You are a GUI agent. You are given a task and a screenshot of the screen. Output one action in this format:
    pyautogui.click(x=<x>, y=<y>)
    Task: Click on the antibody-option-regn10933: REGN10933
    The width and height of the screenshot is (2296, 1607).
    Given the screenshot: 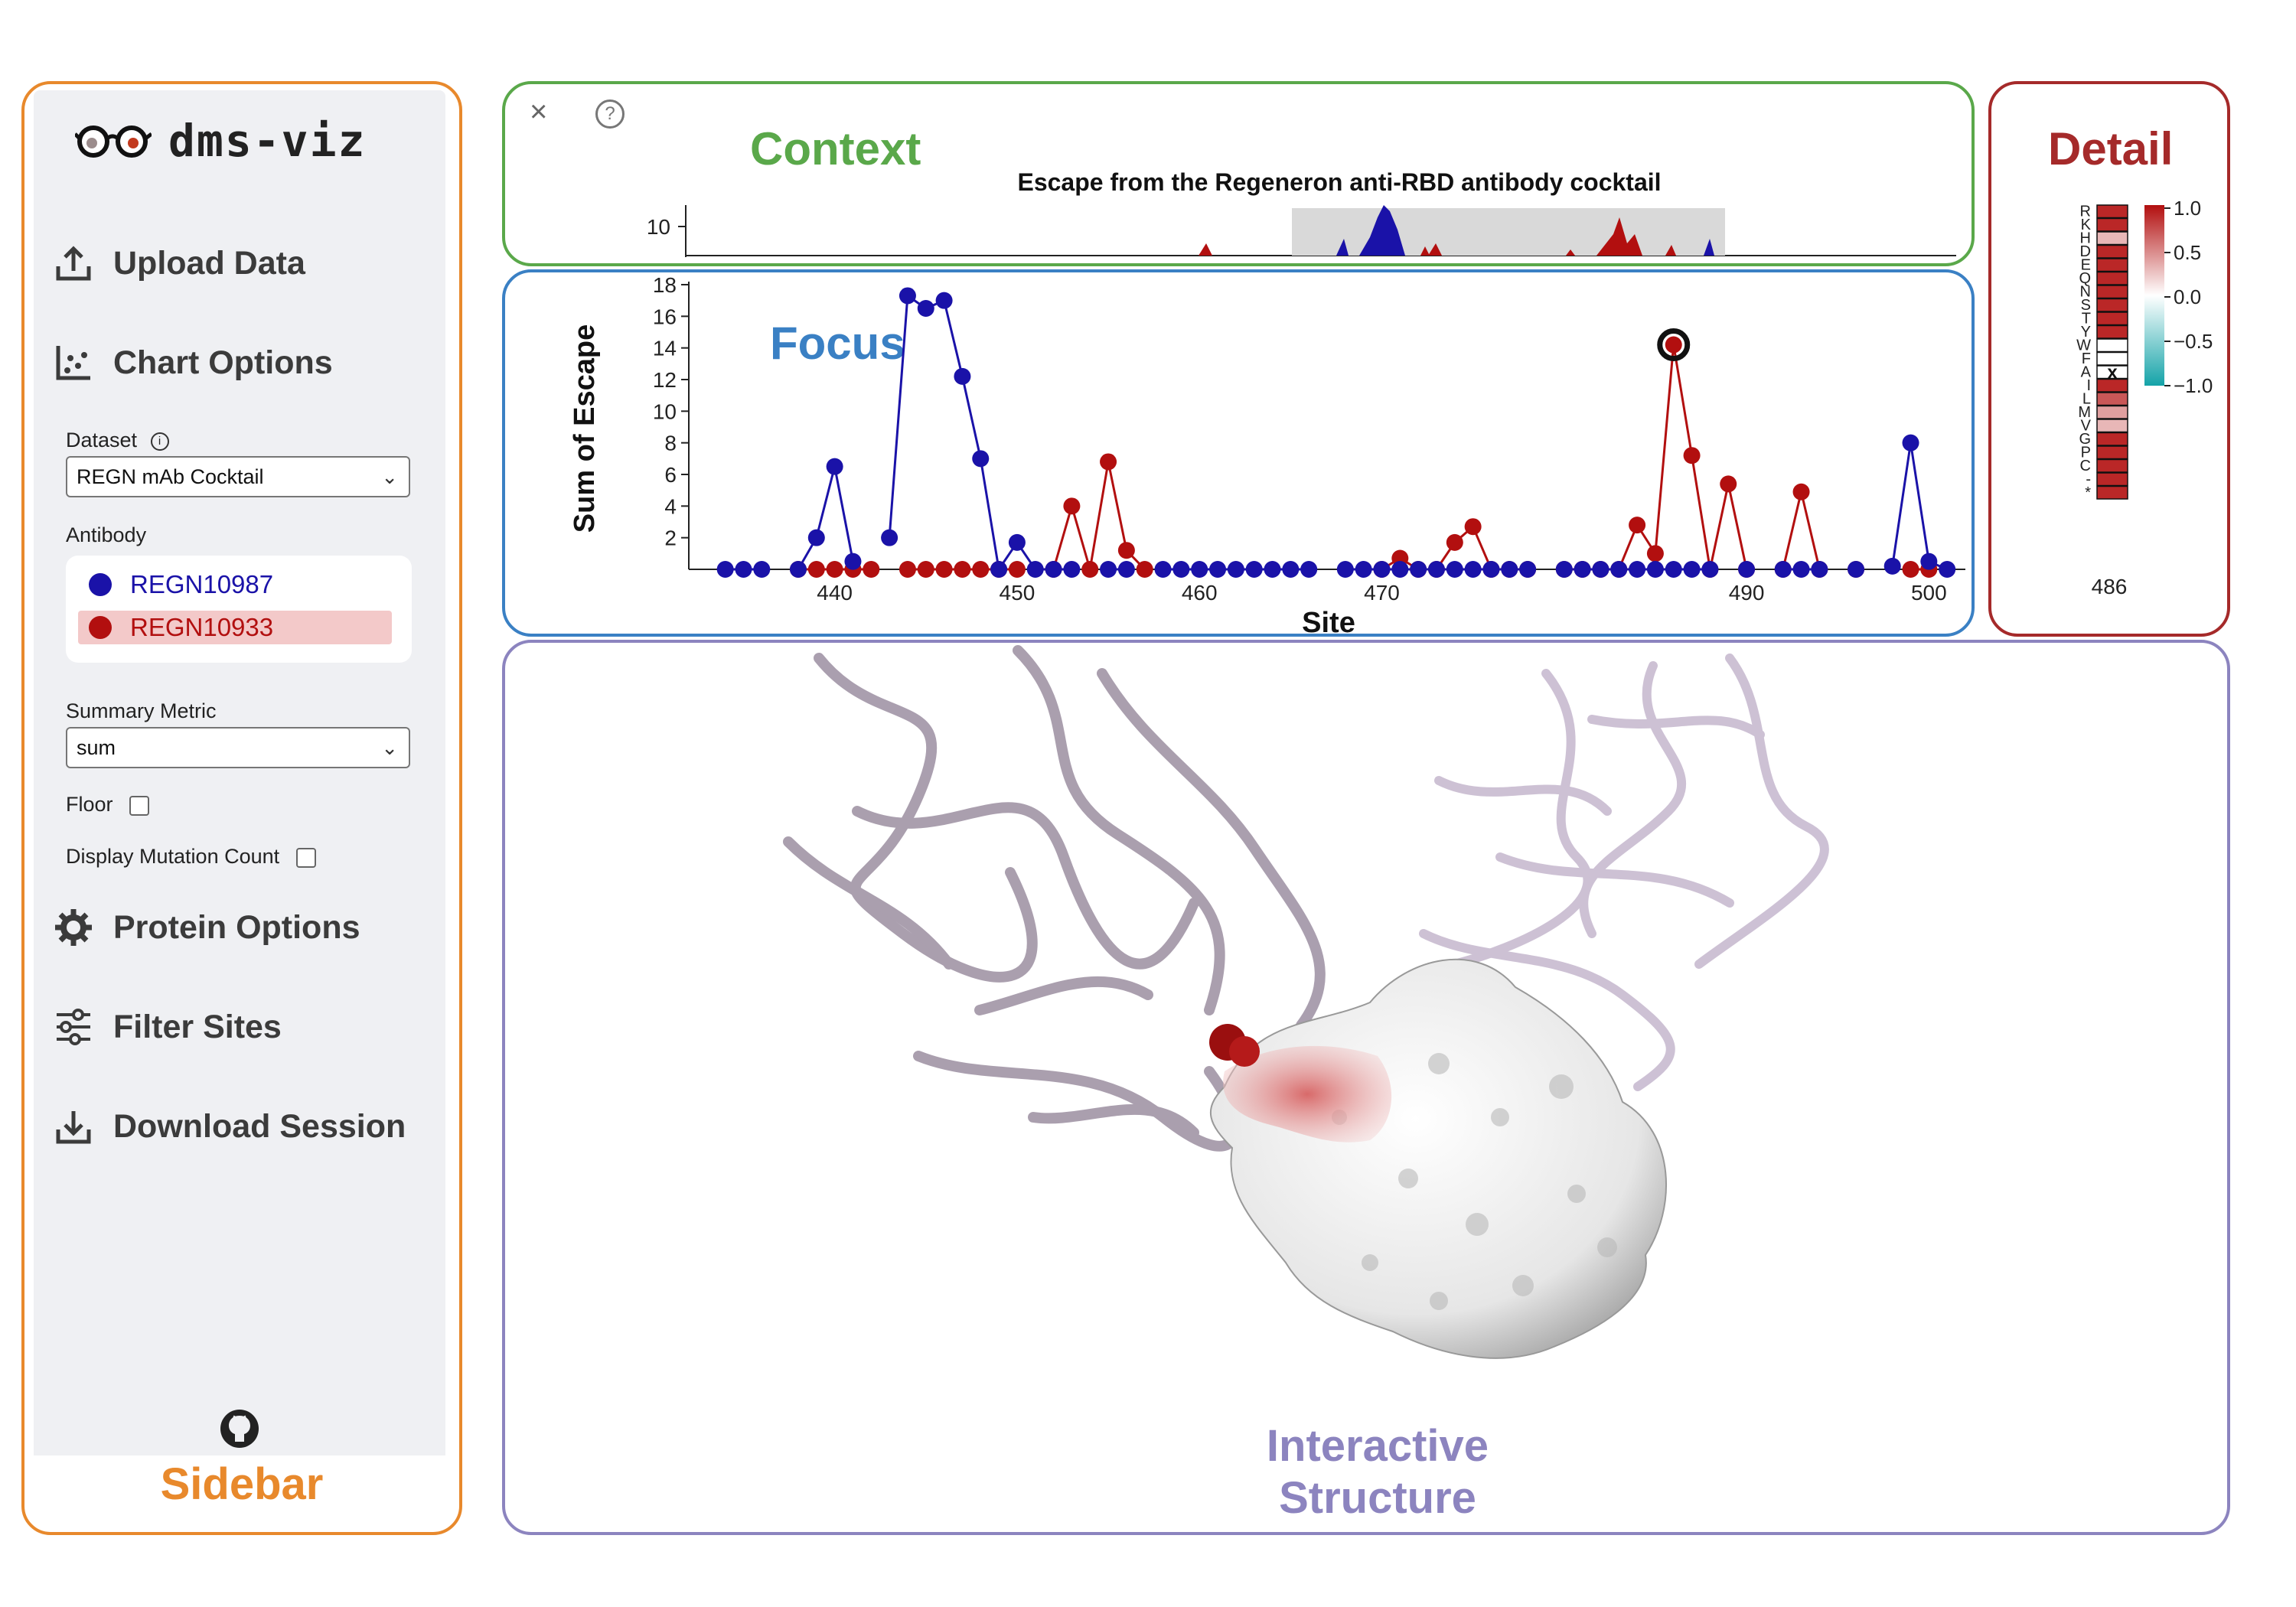 What is the action you would take?
    pyautogui.click(x=235, y=627)
    